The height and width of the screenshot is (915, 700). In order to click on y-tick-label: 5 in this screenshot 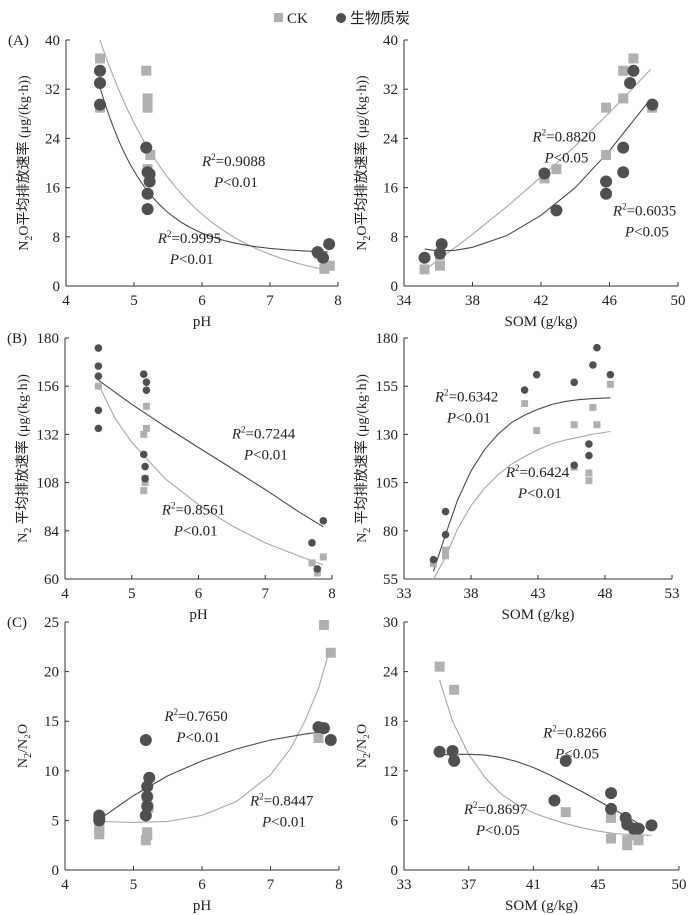, I will do `click(56, 821)`.